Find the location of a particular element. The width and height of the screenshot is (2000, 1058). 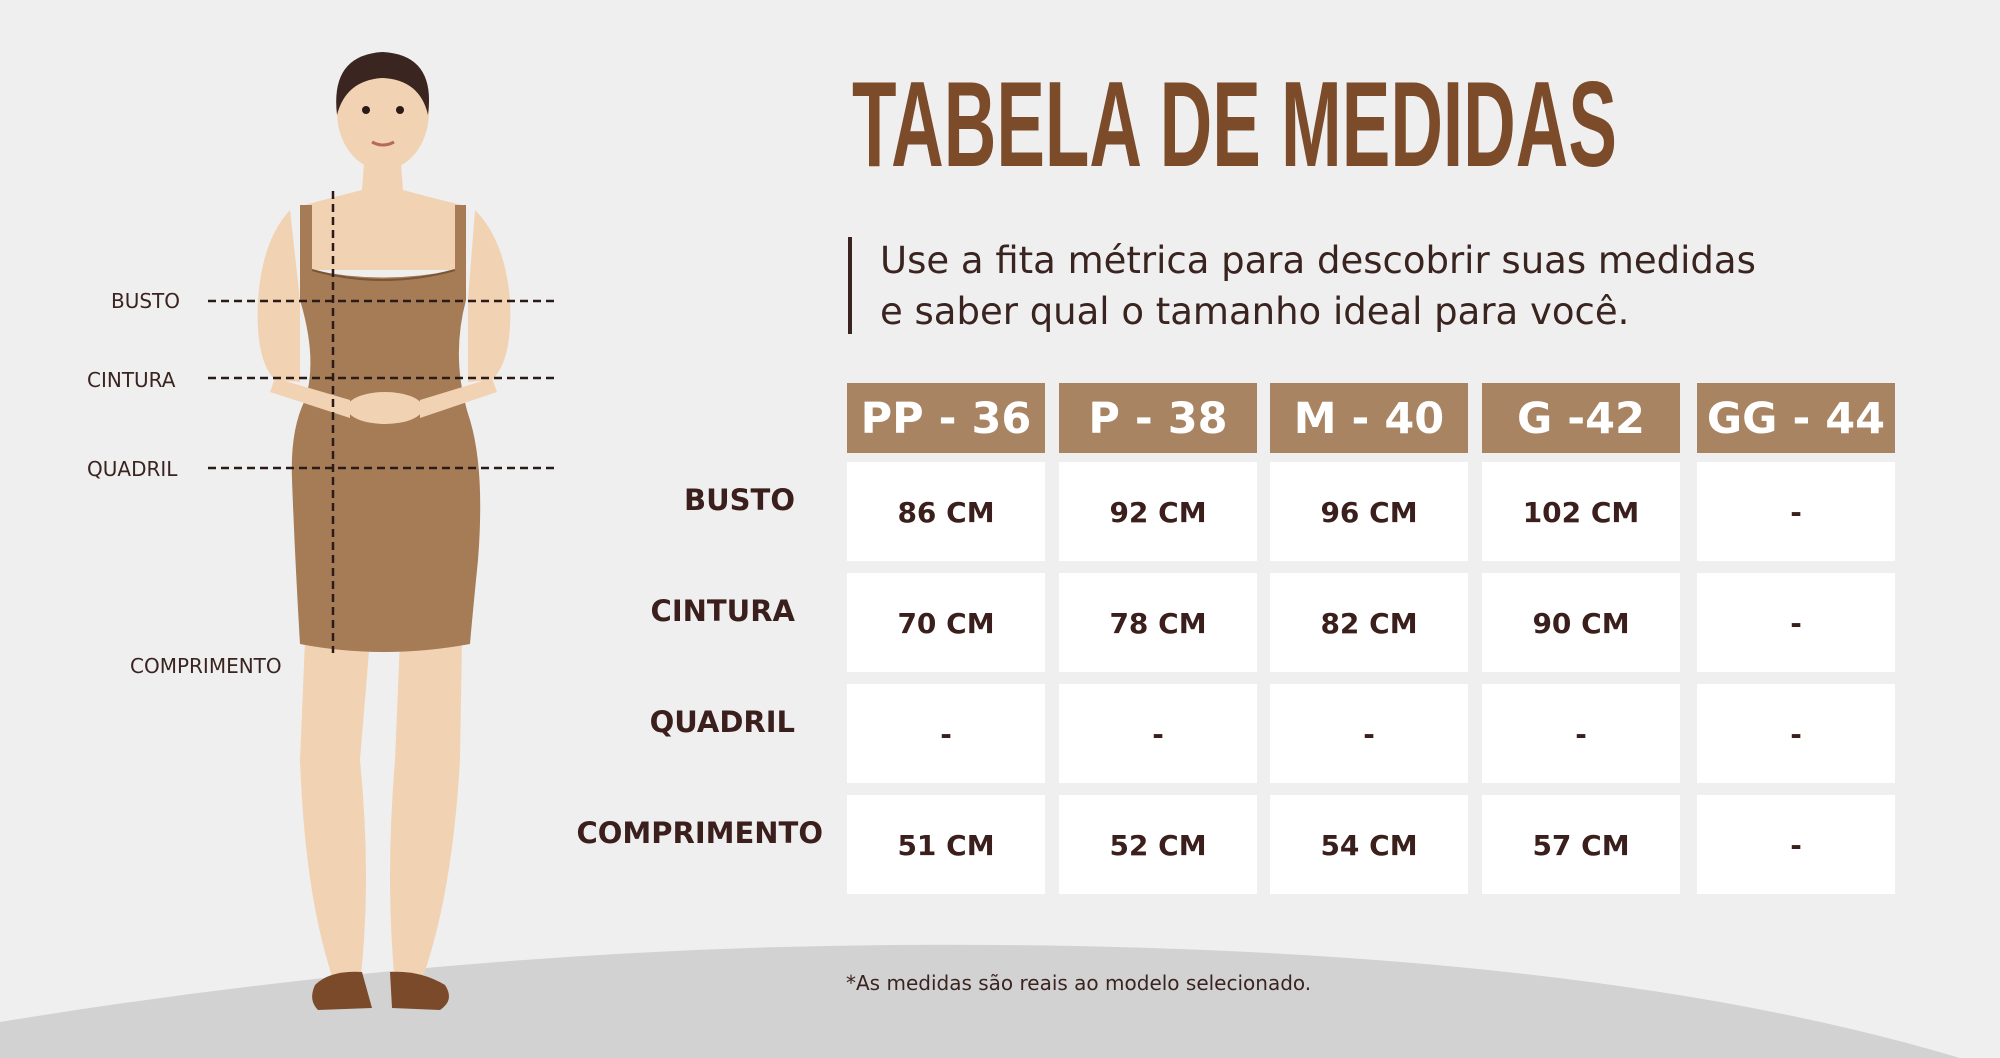

column-header: GG - 44 is located at coordinates (1796, 419).